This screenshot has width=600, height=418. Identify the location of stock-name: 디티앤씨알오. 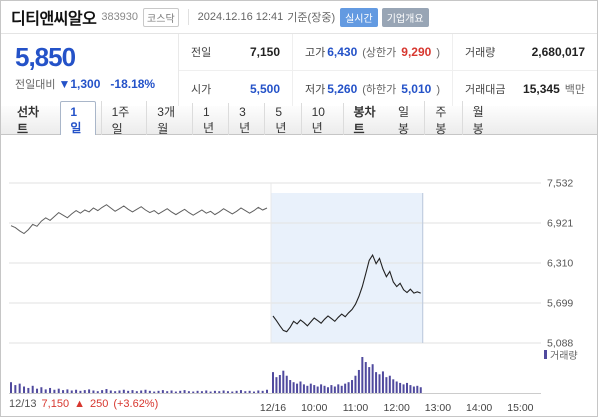
(54, 19).